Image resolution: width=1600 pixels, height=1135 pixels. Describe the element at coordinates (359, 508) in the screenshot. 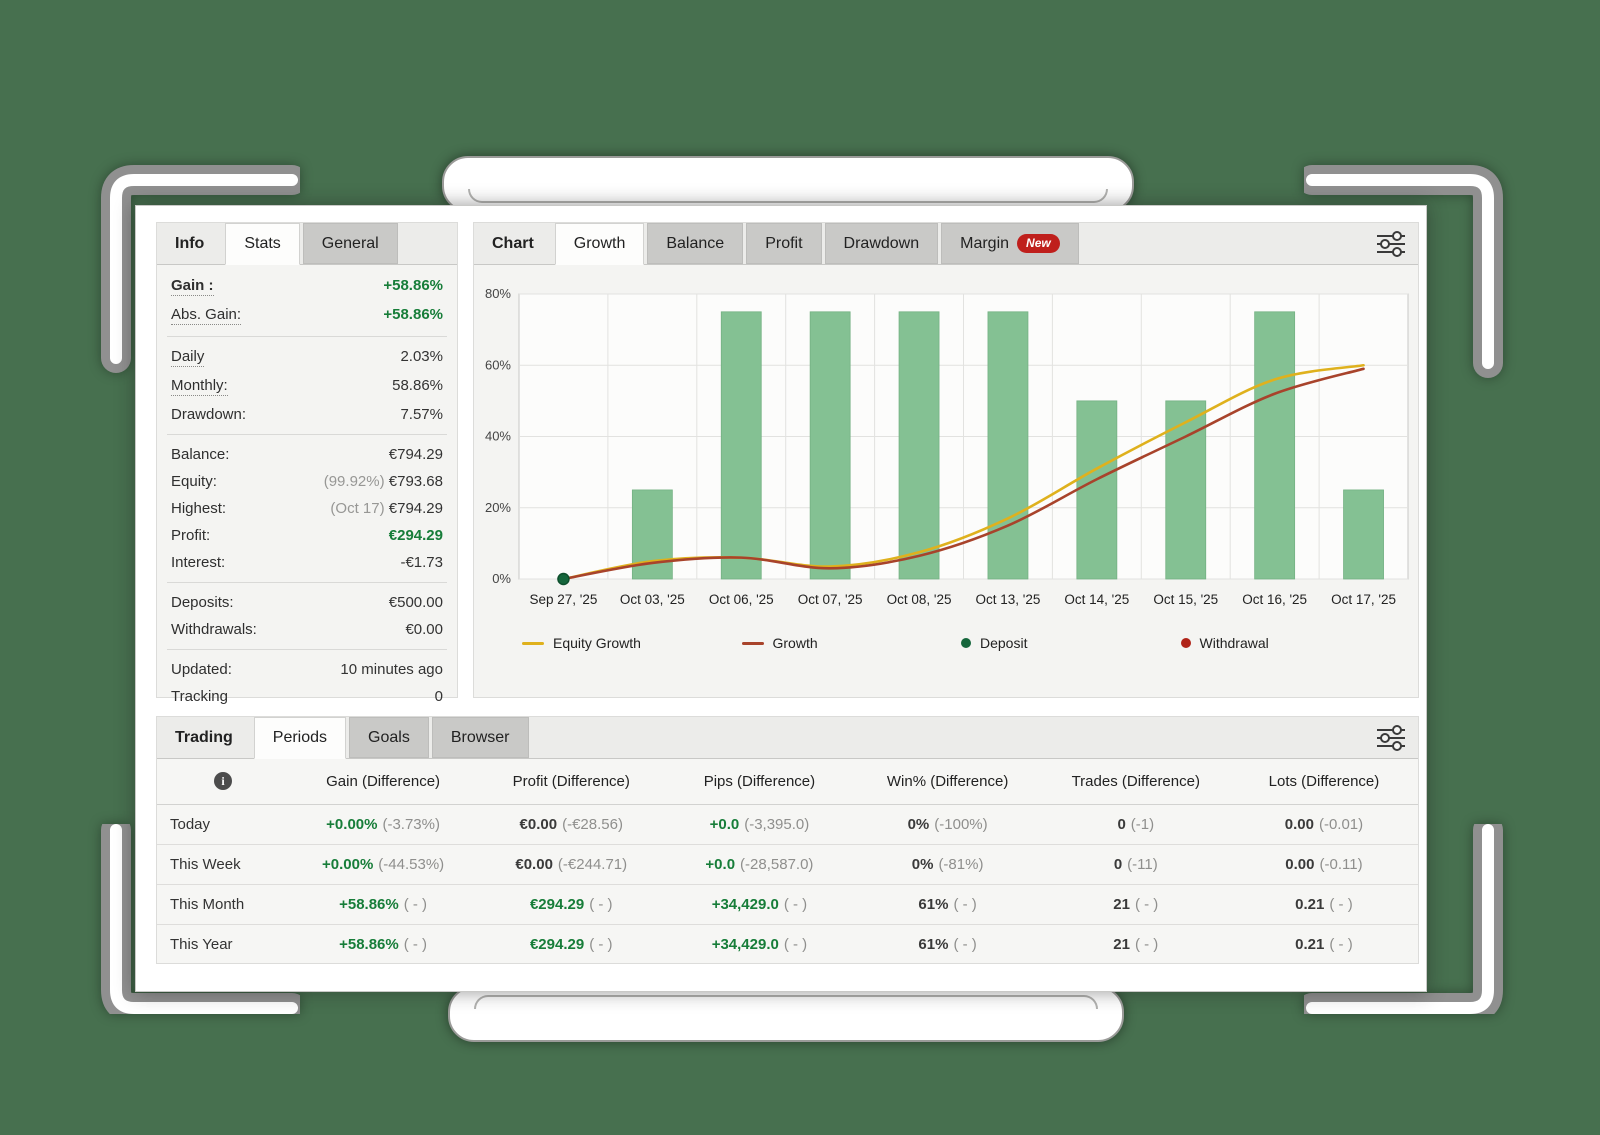

I see `stat-value-note: (Oct 17)` at that location.